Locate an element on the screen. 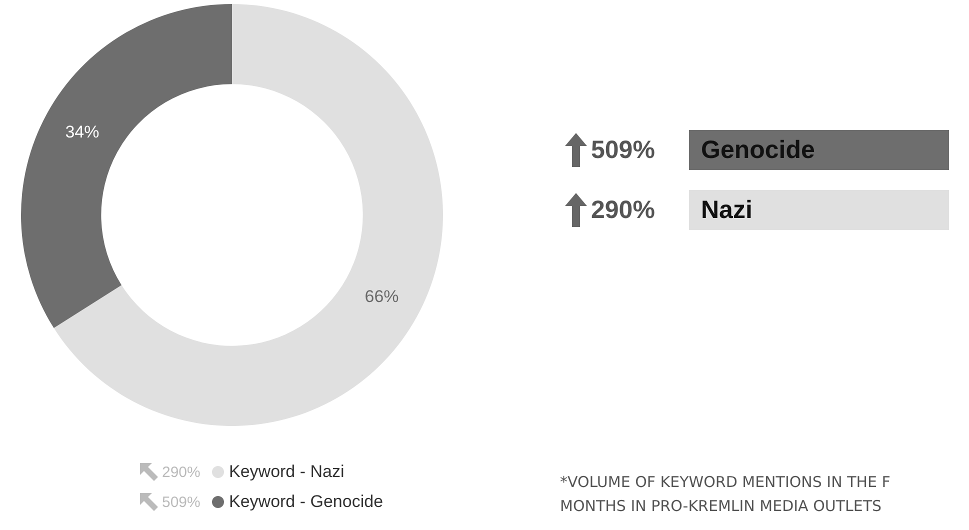 The height and width of the screenshot is (530, 969). data-label: 34% is located at coordinates (82, 132).